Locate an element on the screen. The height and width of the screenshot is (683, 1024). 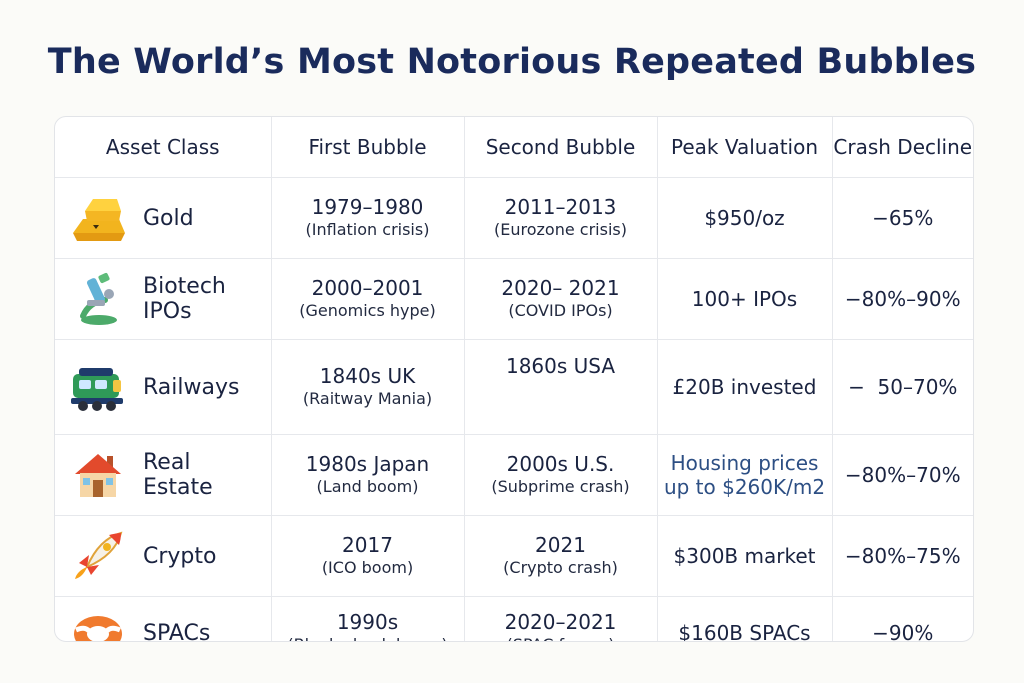
asset-cell: Biotech IPOs is located at coordinates (163, 299).